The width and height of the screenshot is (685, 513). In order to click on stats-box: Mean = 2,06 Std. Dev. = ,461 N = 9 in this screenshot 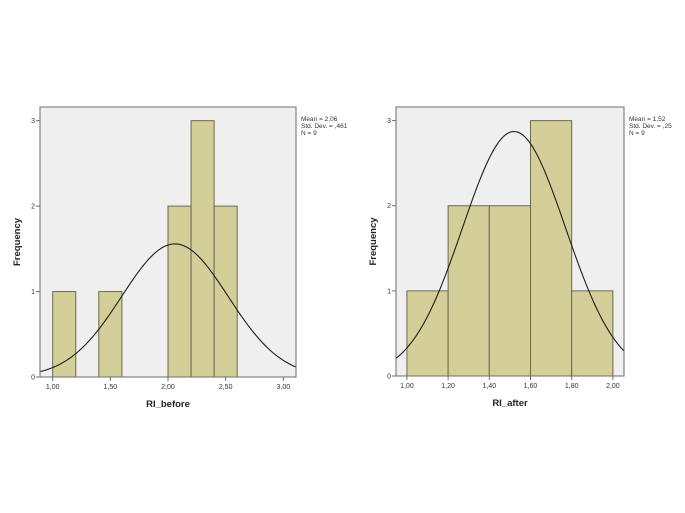, I will do `click(324, 126)`.